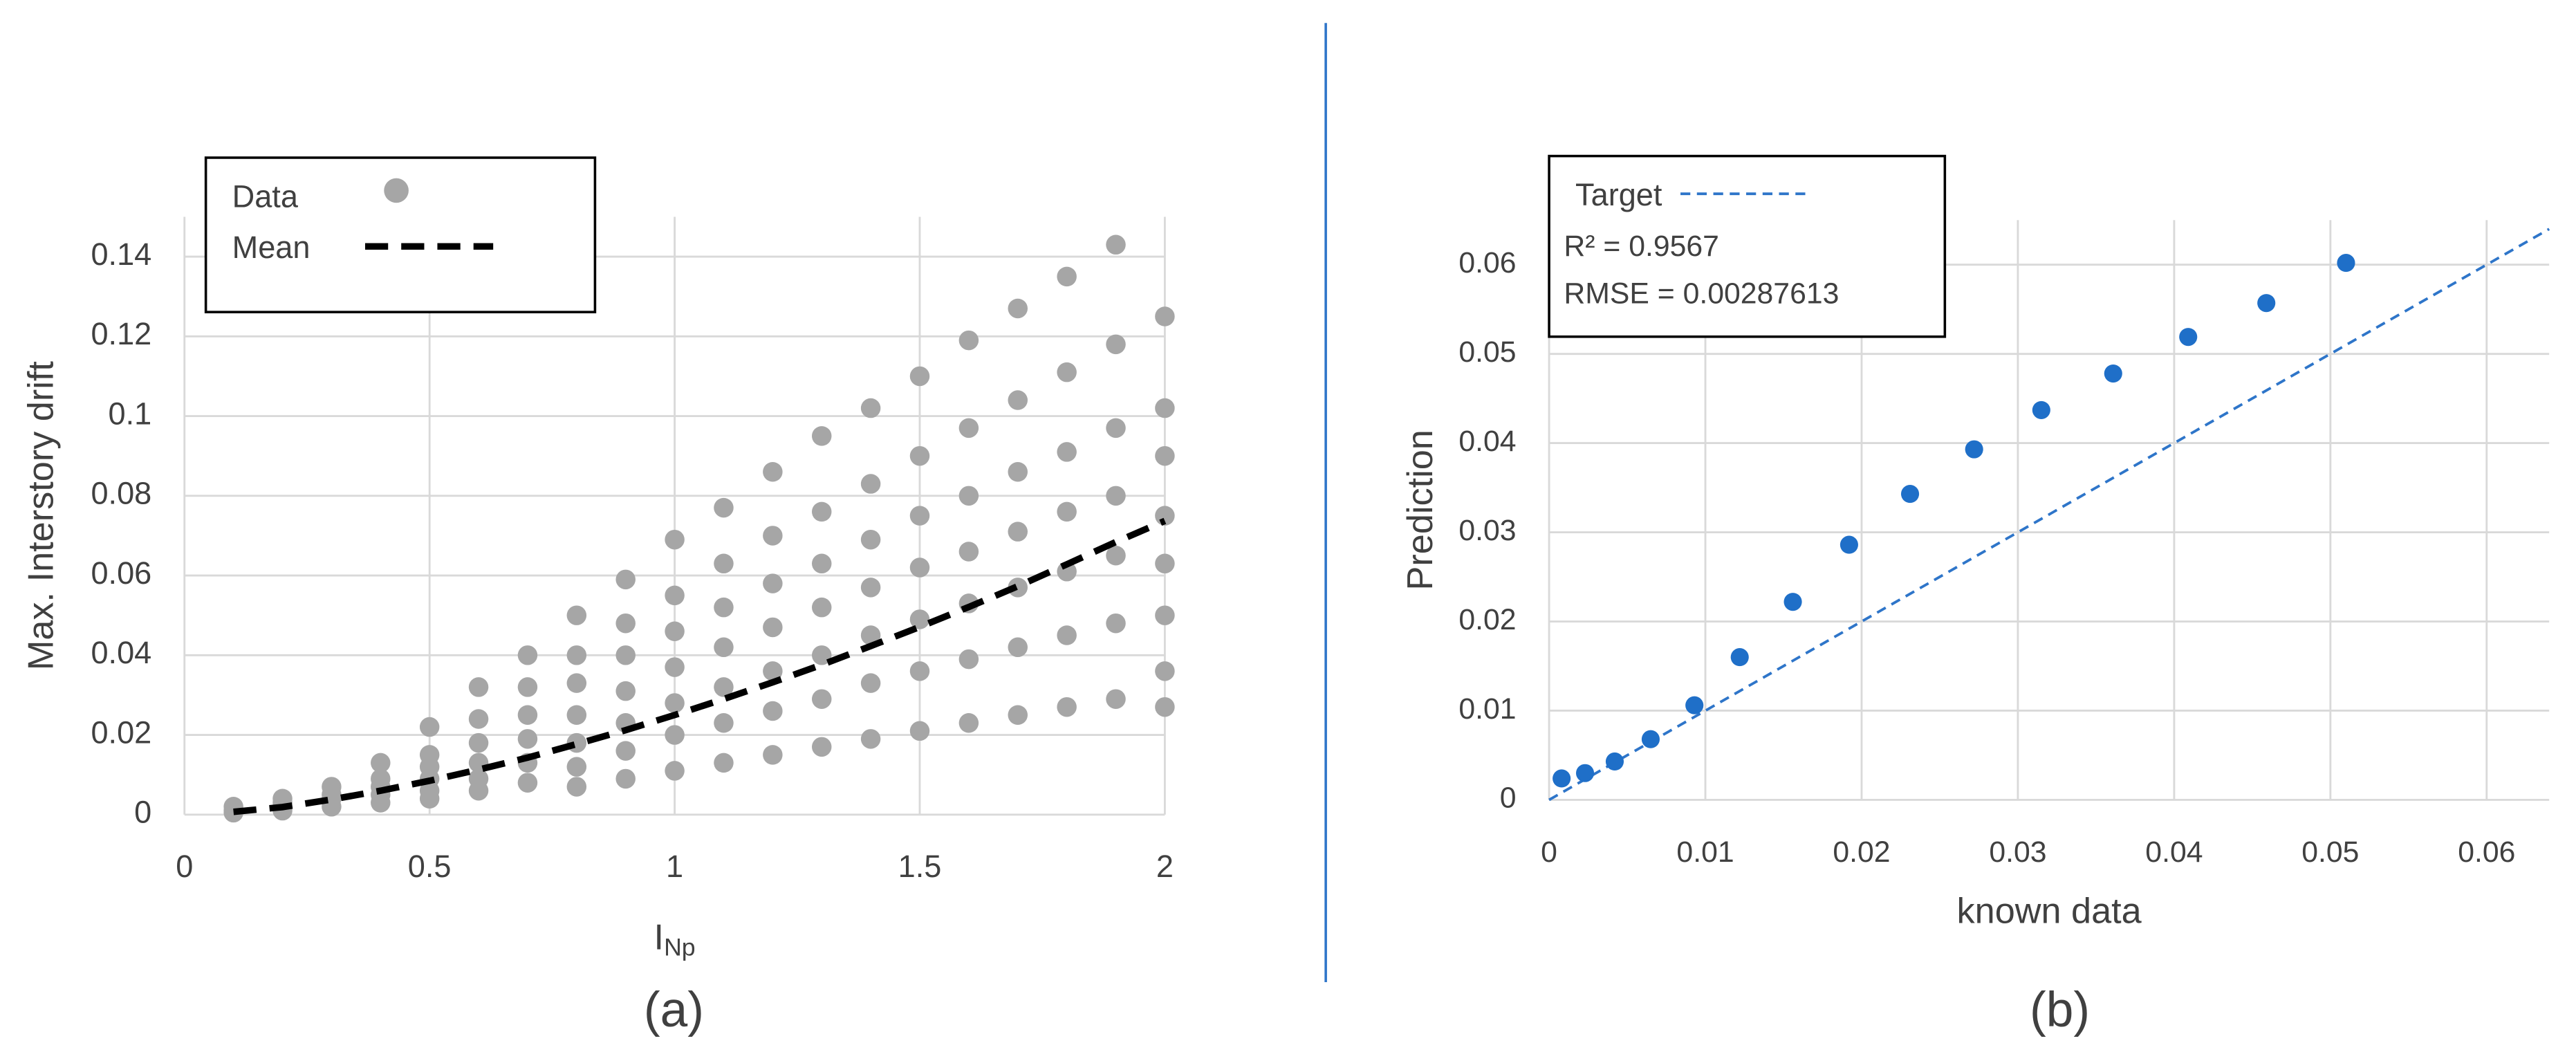  I want to click on x-tick-label: 1.5, so click(920, 867).